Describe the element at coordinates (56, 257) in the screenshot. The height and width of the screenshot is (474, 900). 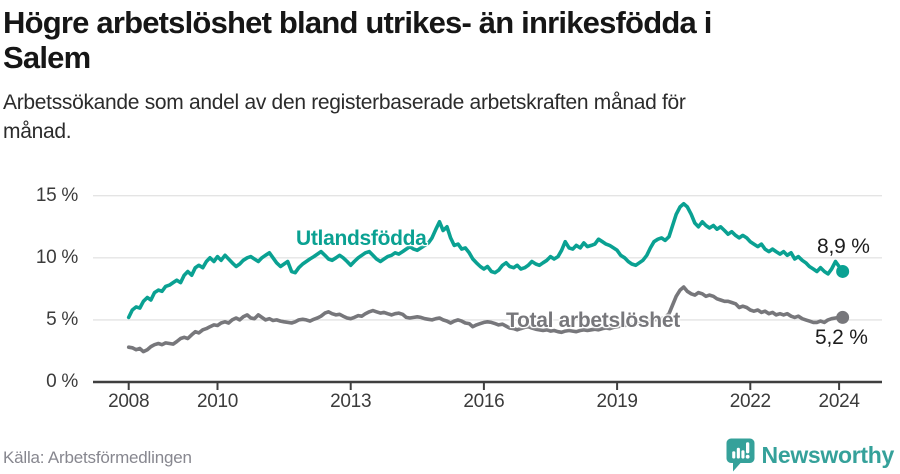
I see `y-tick-label: 10 %` at that location.